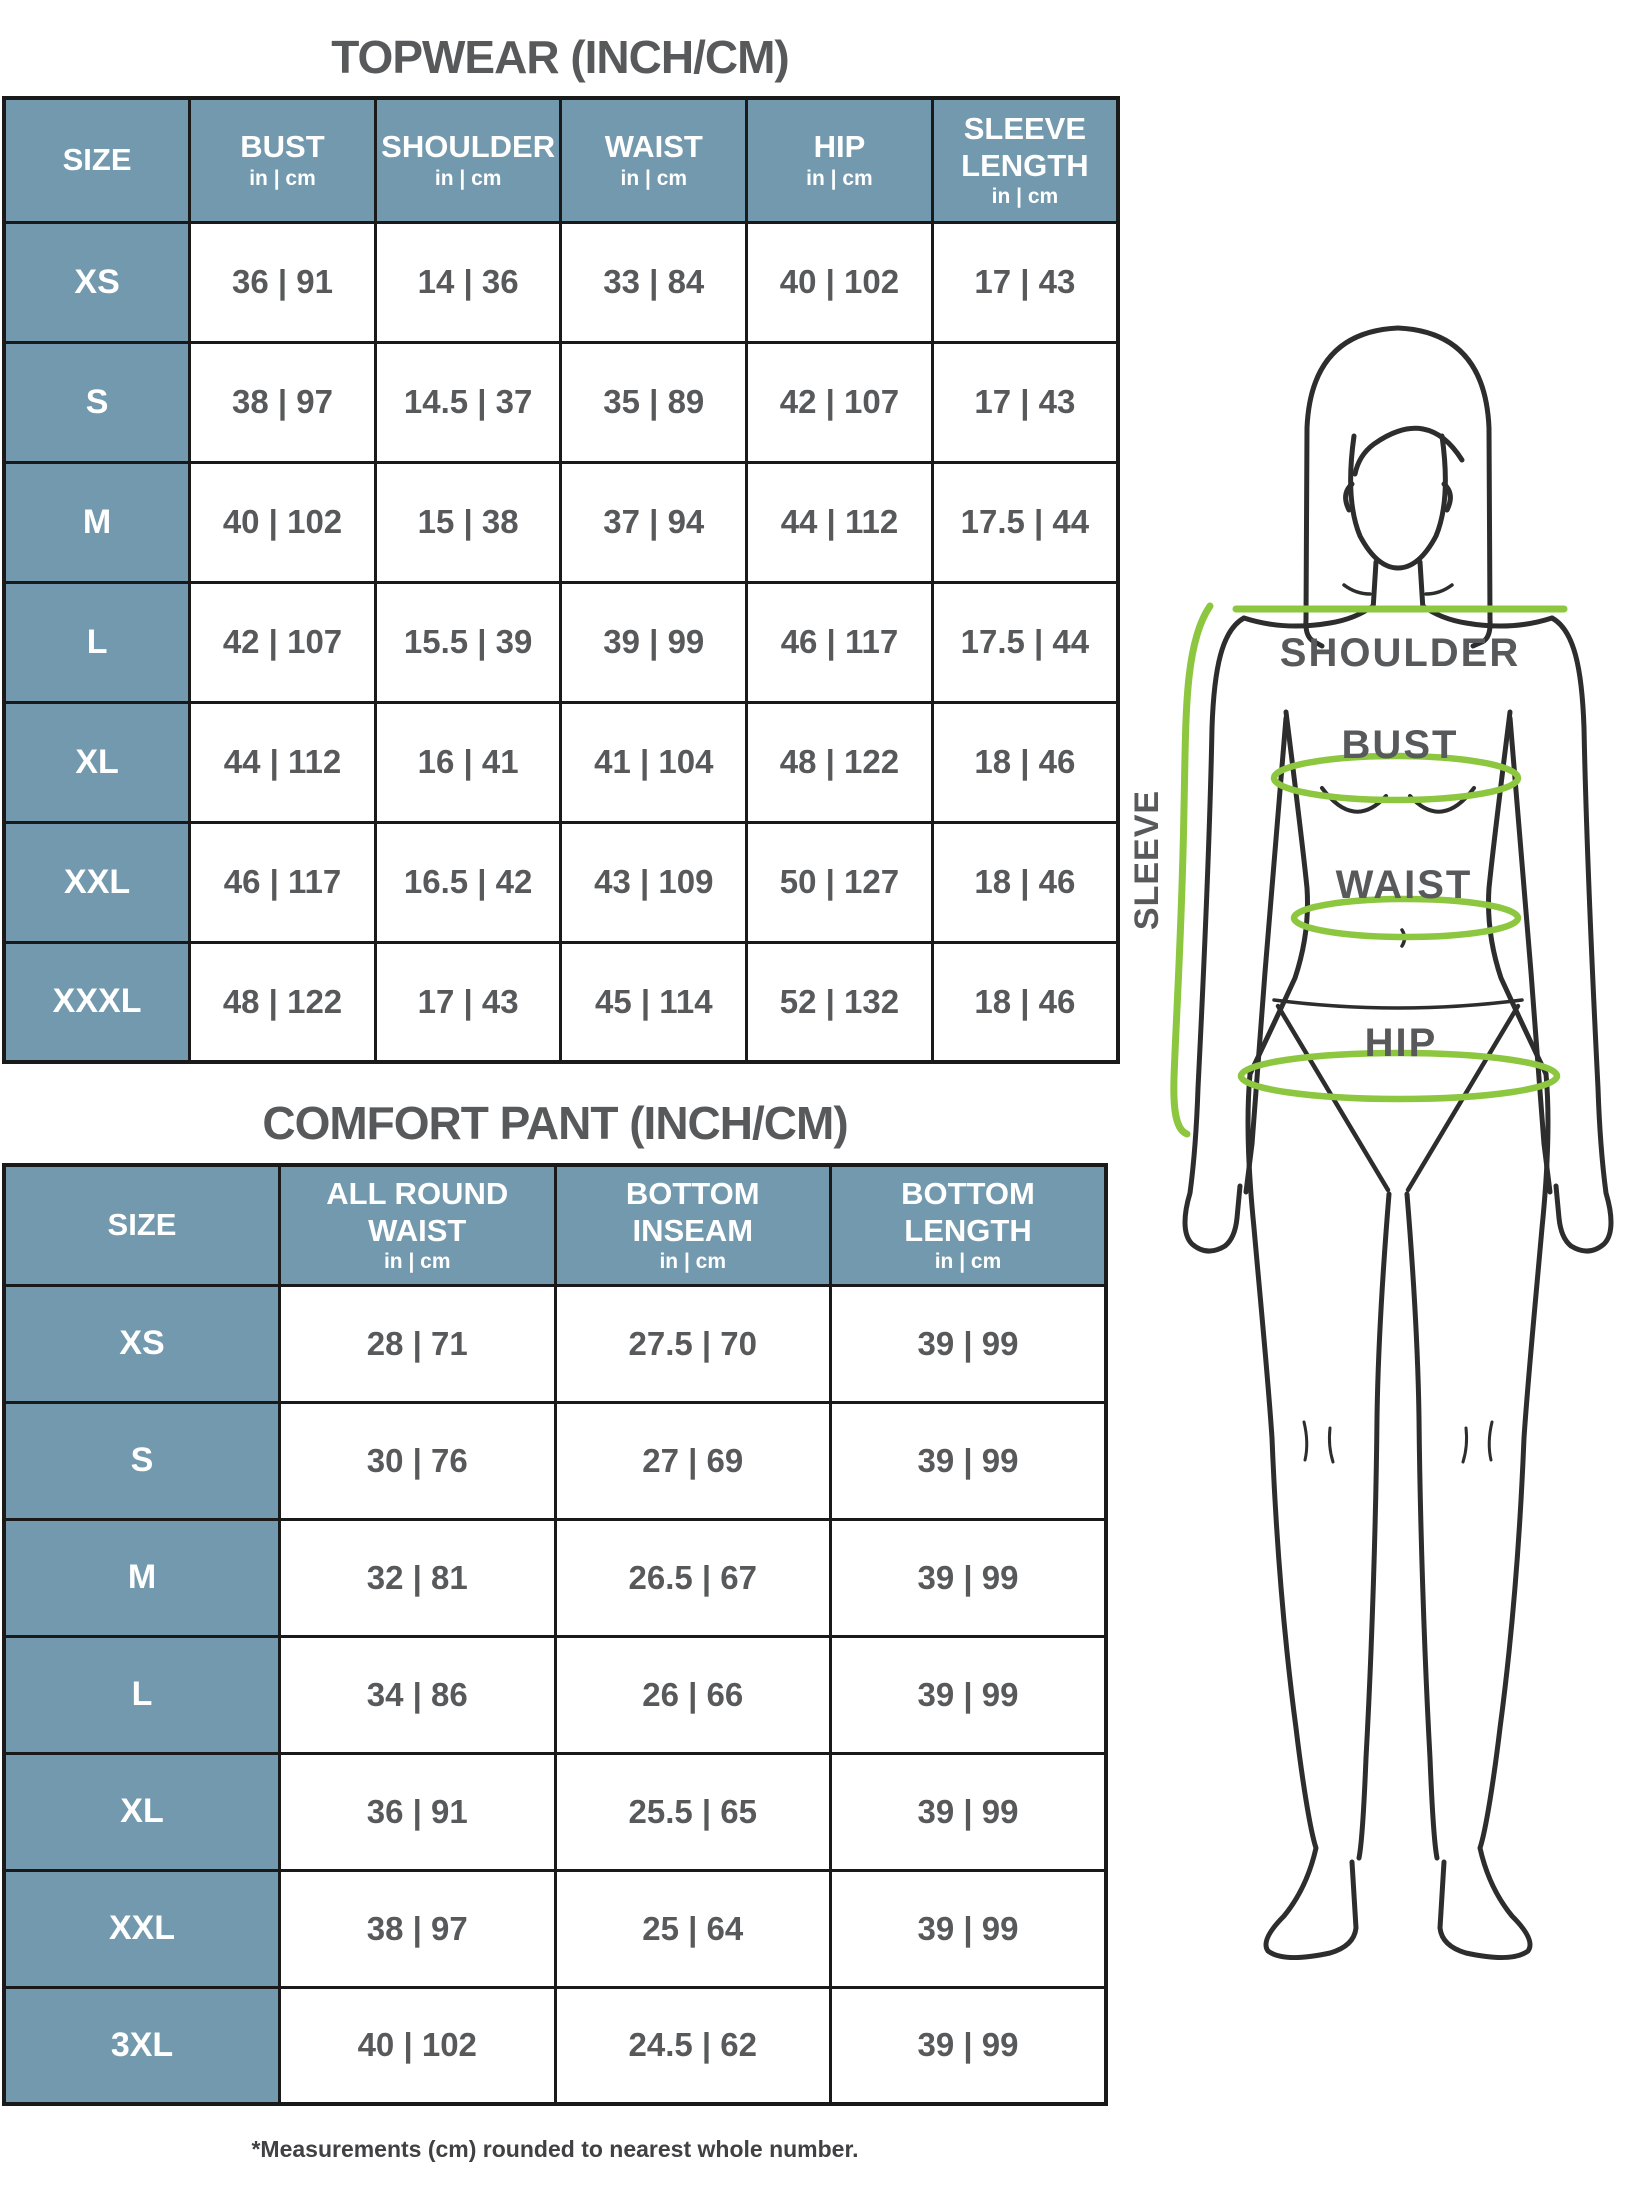  What do you see at coordinates (654, 402) in the screenshot?
I see `waist-value: 35 | 89` at bounding box center [654, 402].